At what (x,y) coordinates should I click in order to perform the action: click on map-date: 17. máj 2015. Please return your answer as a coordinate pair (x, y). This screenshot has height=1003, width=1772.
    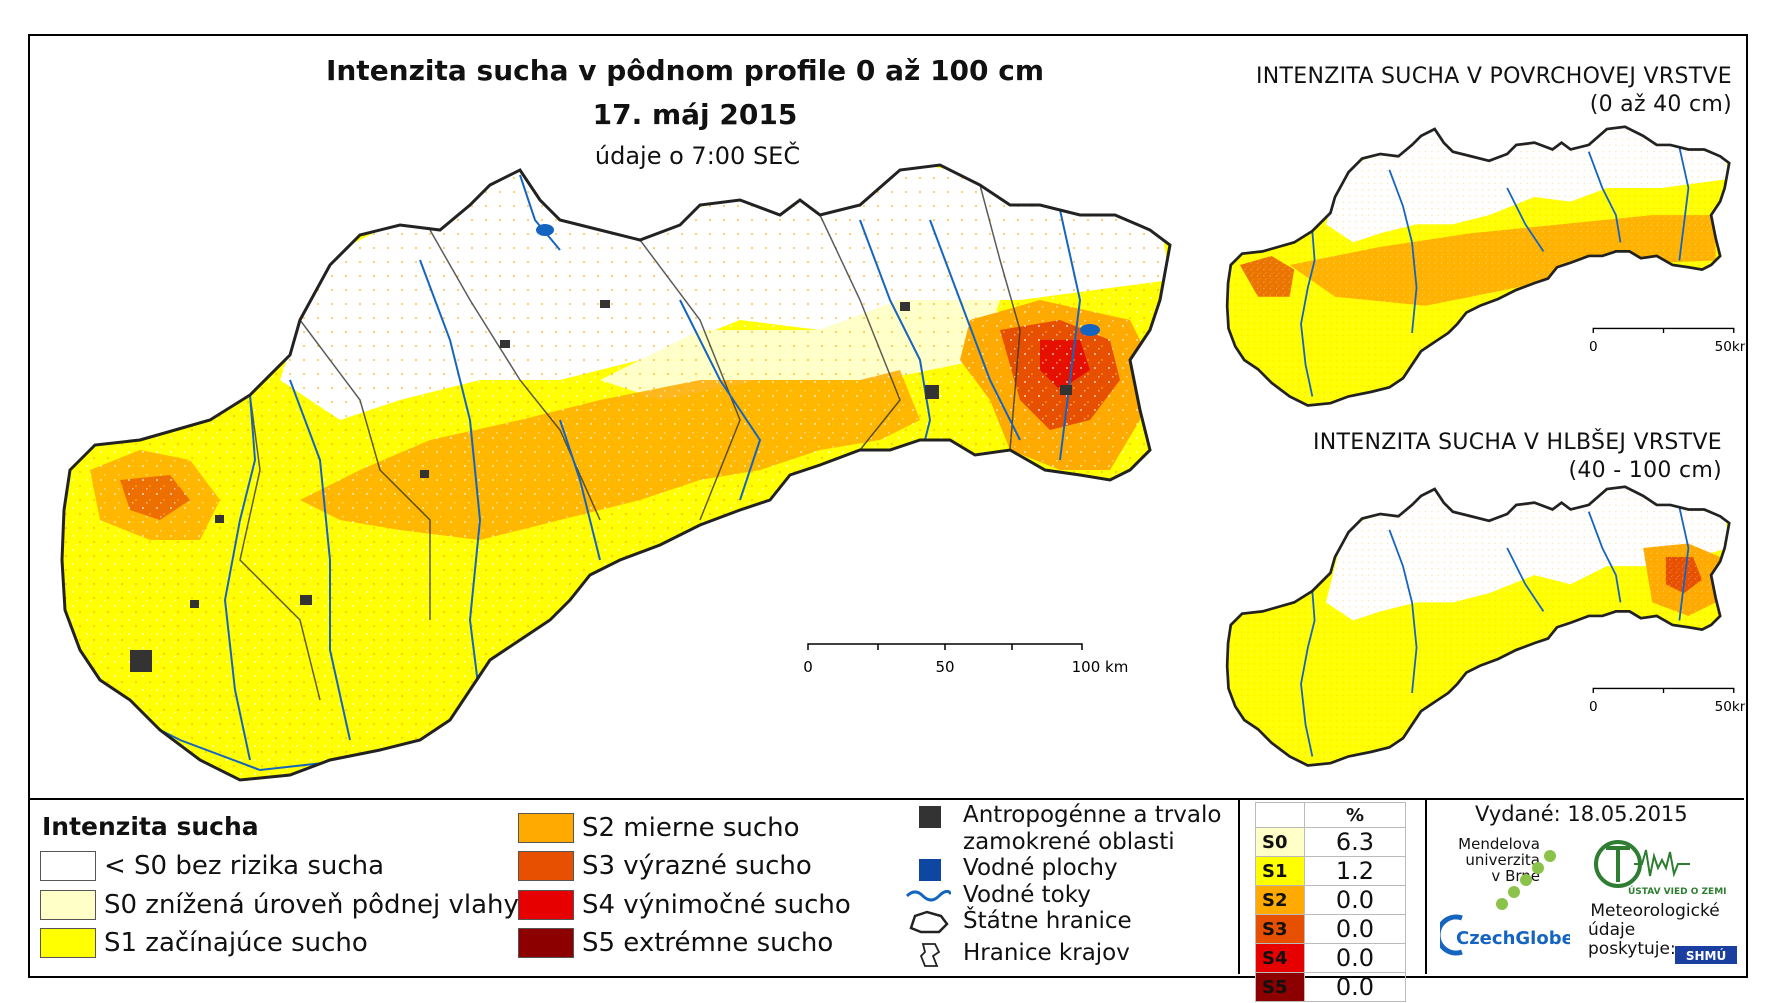
    Looking at the image, I should click on (695, 114).